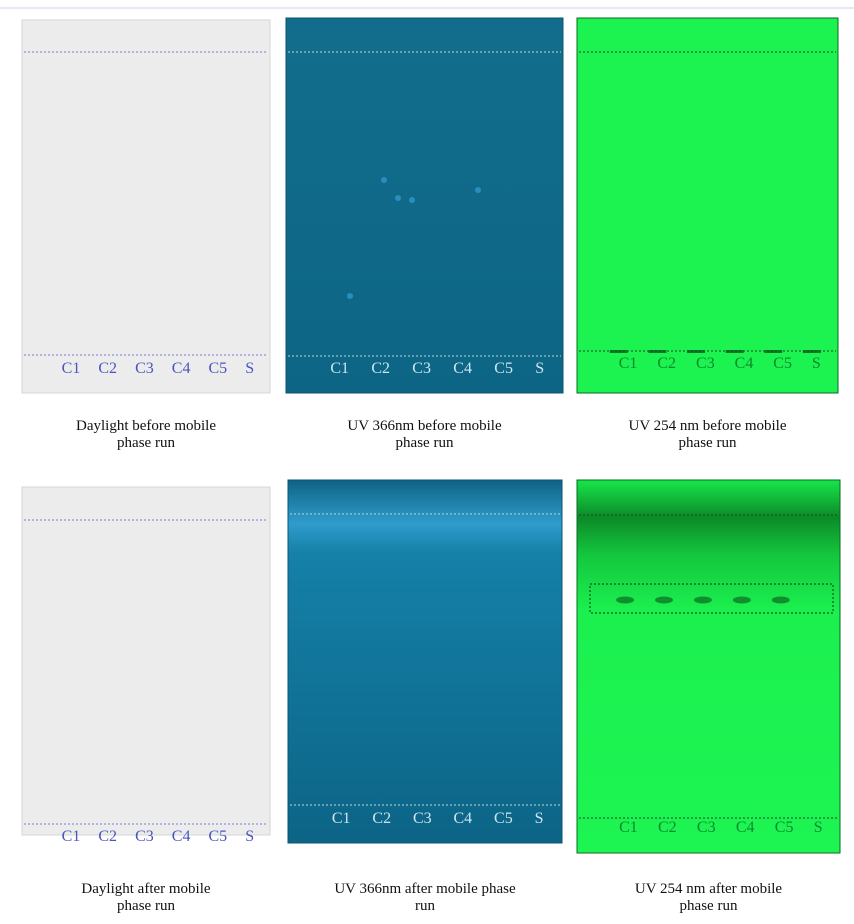  What do you see at coordinates (707, 426) in the screenshot?
I see `caption: UV 254 nm before mobile` at bounding box center [707, 426].